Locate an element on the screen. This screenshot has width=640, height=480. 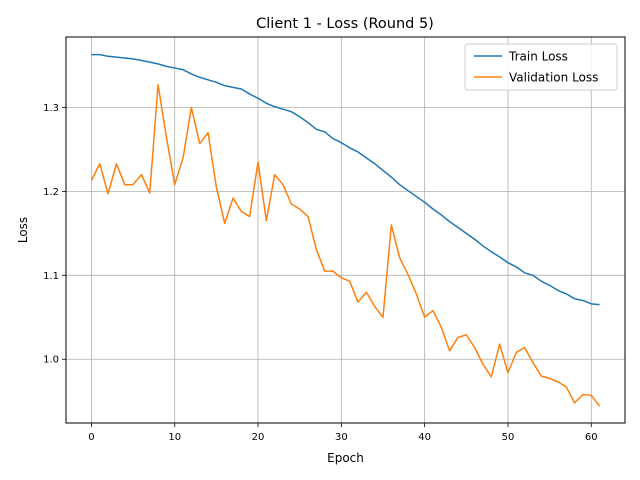
legend-label-validation-loss: Validation Loss is located at coordinates (553, 78).